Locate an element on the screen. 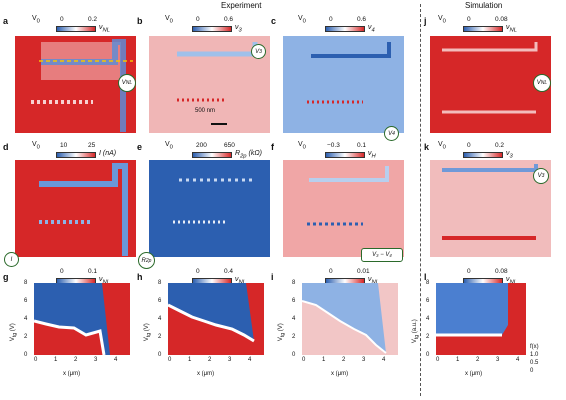  cbar-b-min: 0 is located at coordinates (198, 19).